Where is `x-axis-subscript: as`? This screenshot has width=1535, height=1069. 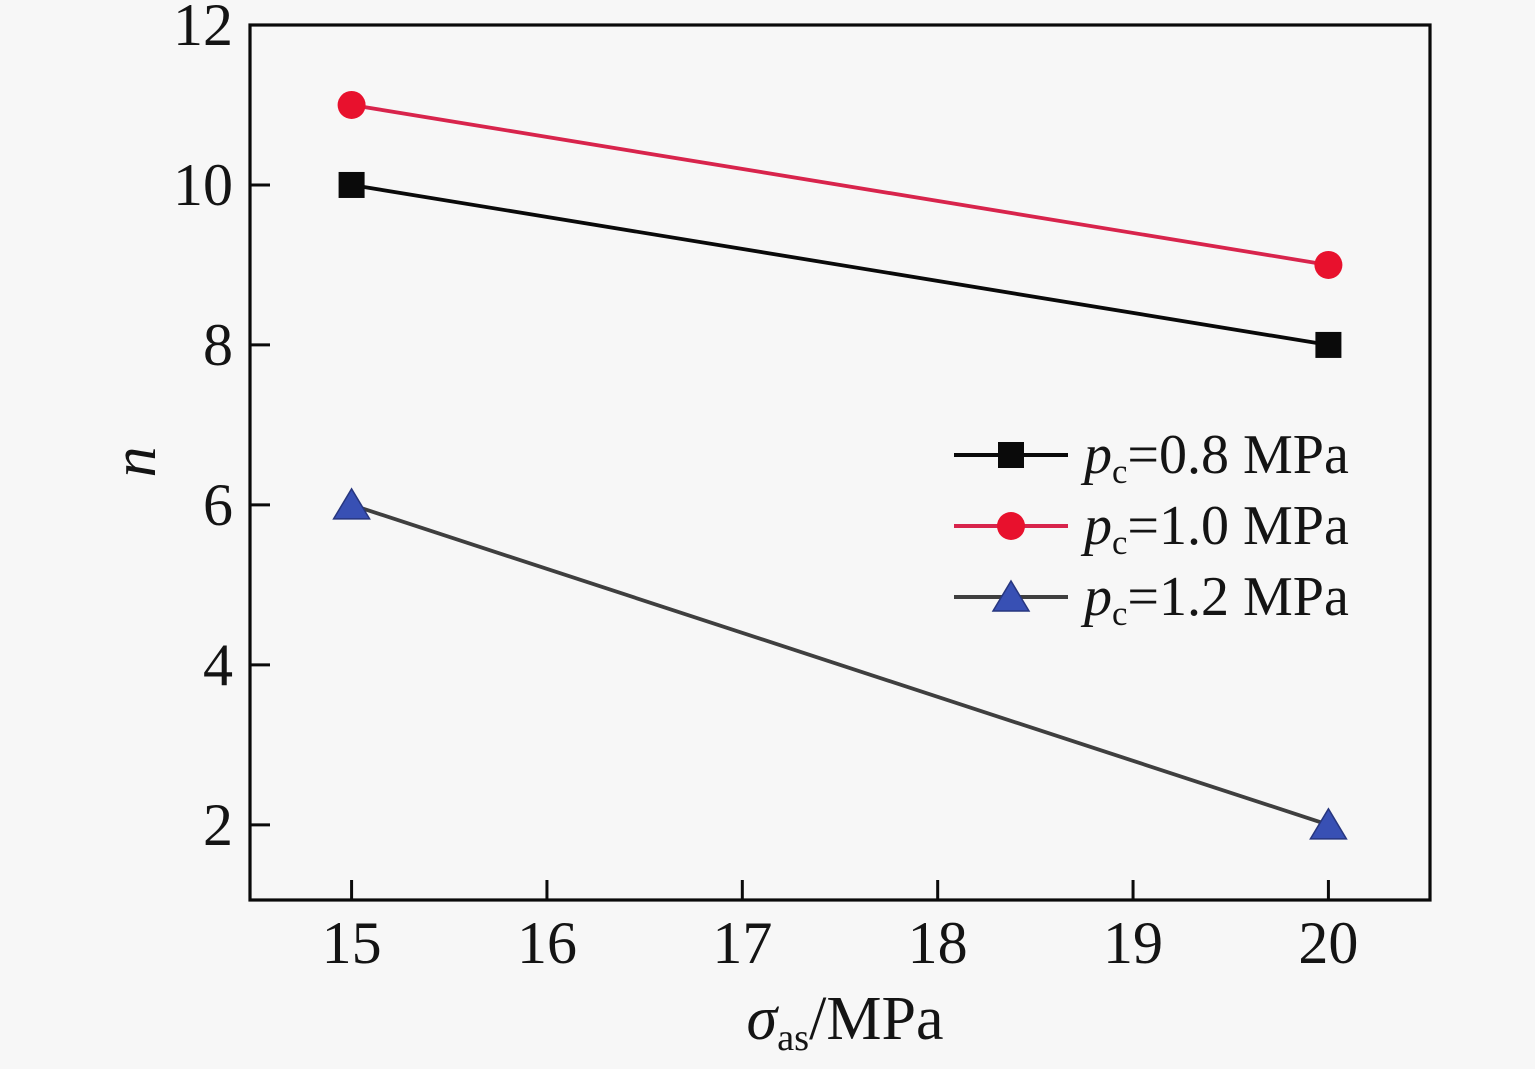 x-axis-subscript: as is located at coordinates (793, 1037).